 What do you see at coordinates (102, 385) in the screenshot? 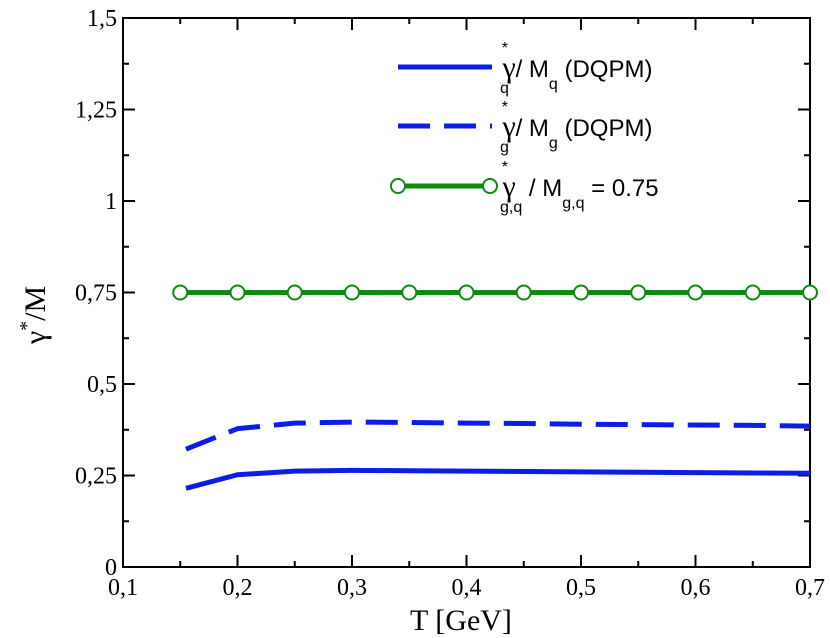
I see `y-tick-label: 0,5` at bounding box center [102, 385].